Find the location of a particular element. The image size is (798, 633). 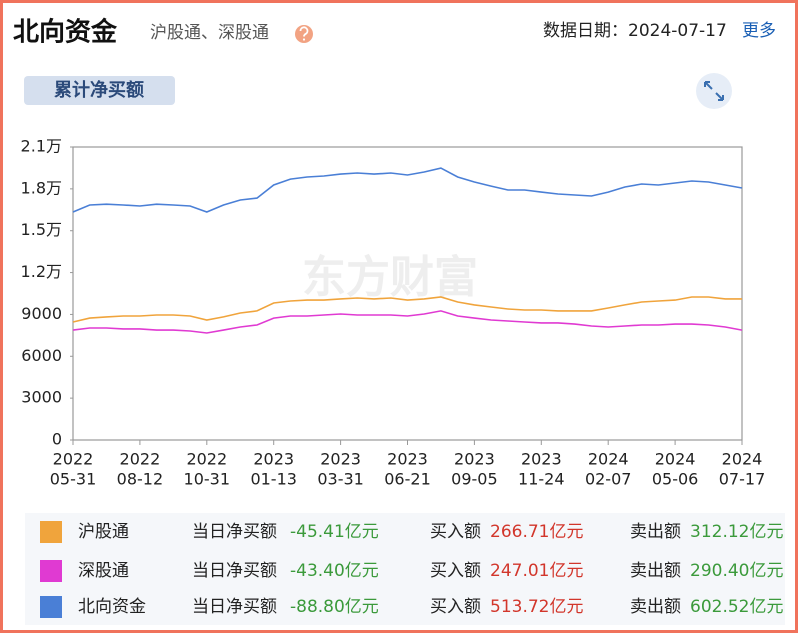

net-value: -45.41亿元 is located at coordinates (334, 532).